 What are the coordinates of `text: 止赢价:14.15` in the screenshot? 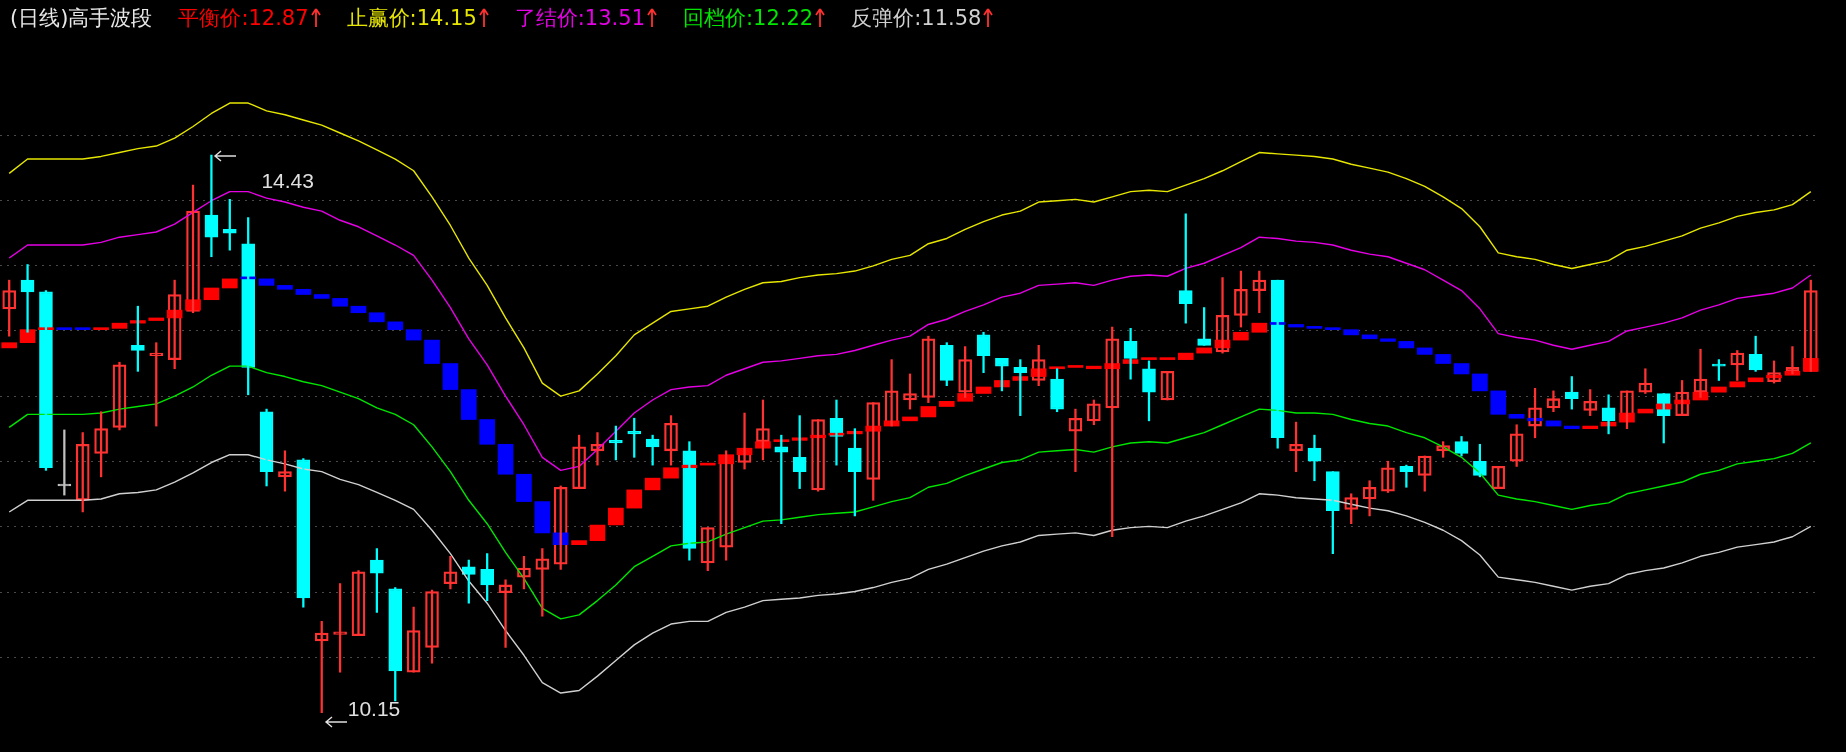 It's located at (411, 18).